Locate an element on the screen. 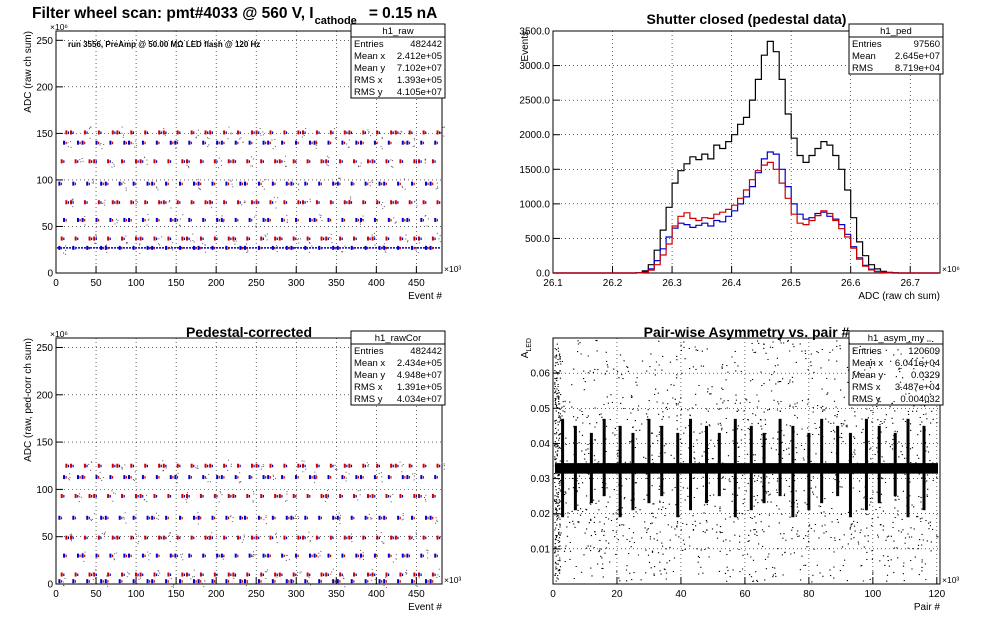 The width and height of the screenshot is (996, 622). stats-key: Mean is located at coordinates (864, 56).